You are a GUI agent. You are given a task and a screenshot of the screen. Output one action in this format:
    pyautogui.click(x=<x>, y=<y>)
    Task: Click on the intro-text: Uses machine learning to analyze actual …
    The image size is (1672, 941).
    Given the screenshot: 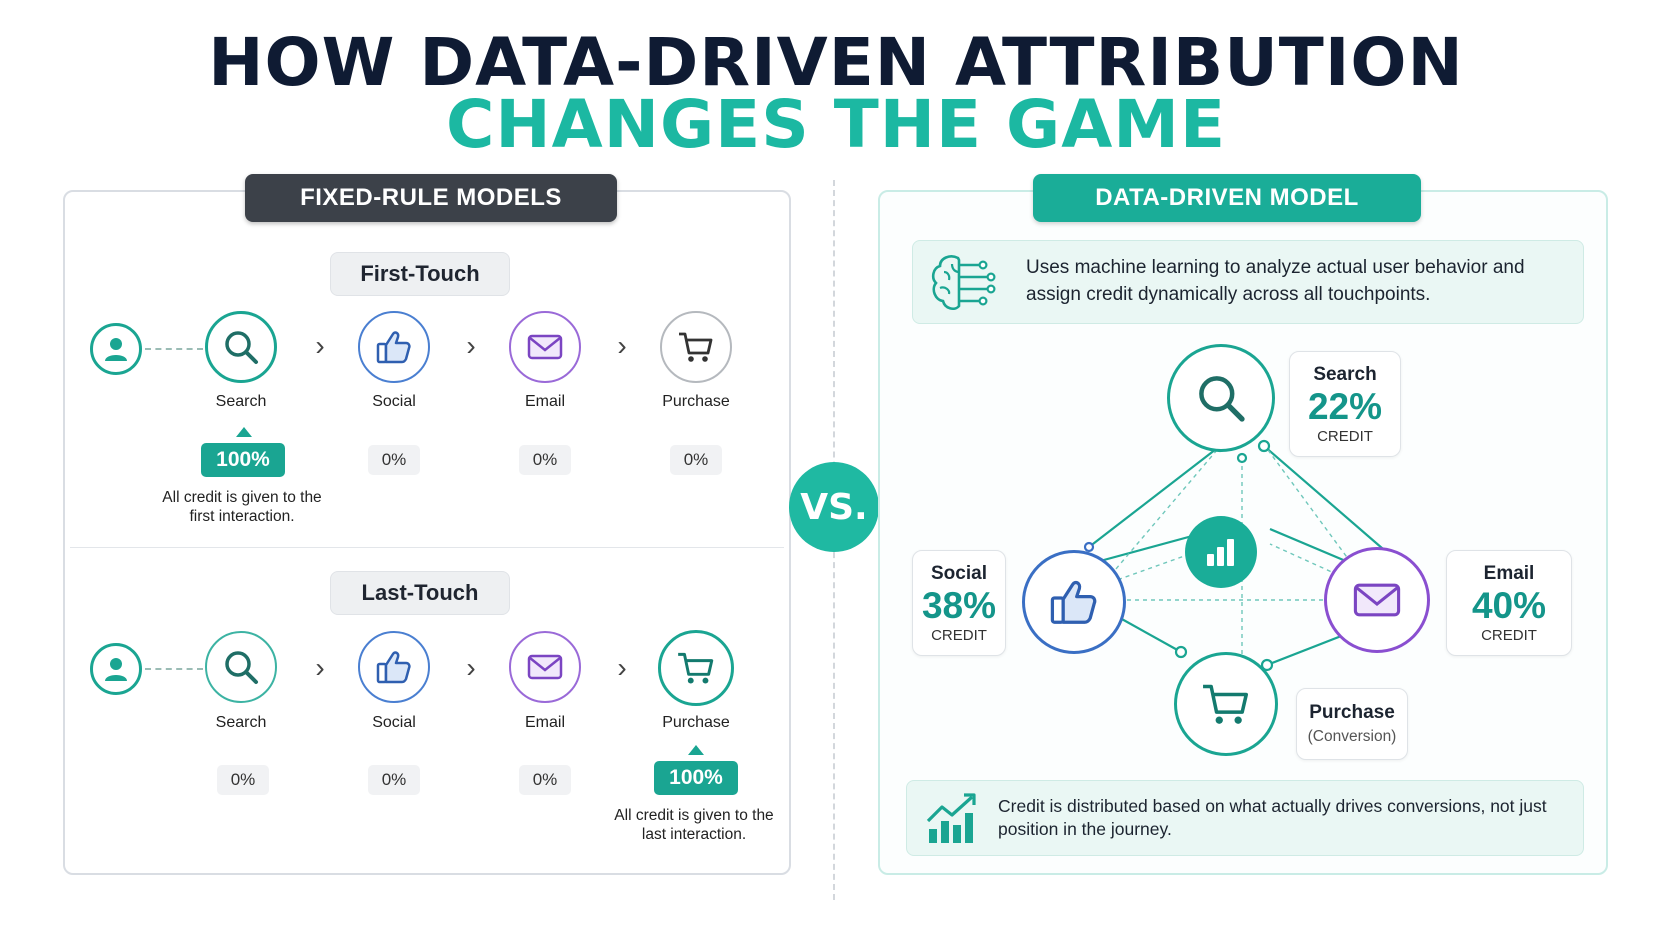 What is the action you would take?
    pyautogui.click(x=1275, y=281)
    